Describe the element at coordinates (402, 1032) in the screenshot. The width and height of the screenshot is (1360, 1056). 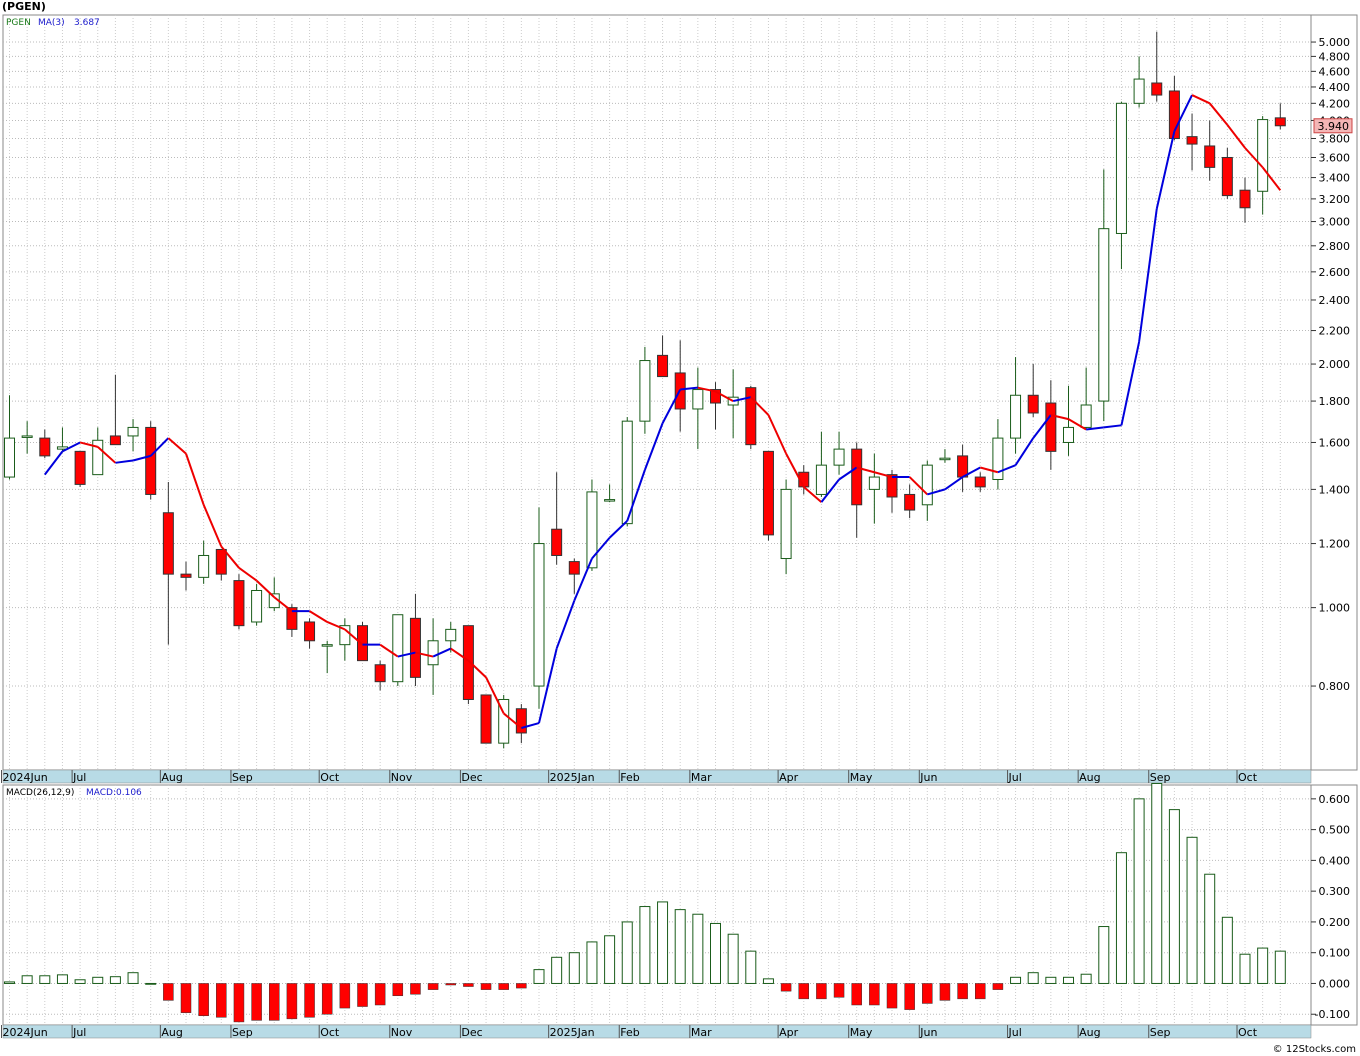
I see `month-label: Nov` at that location.